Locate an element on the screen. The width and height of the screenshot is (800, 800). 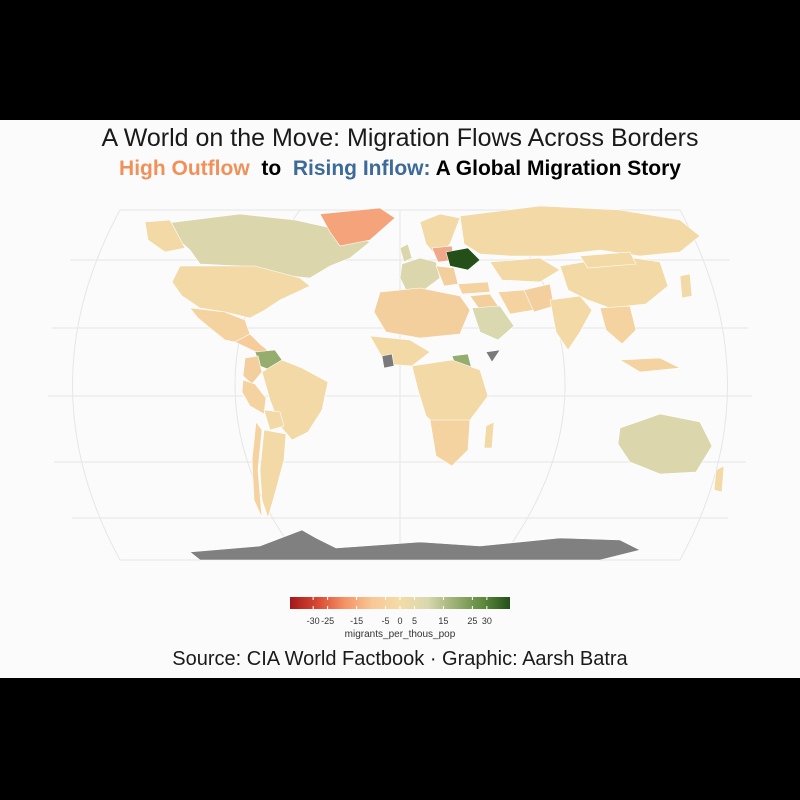
country-western-europe is located at coordinates (420, 274).